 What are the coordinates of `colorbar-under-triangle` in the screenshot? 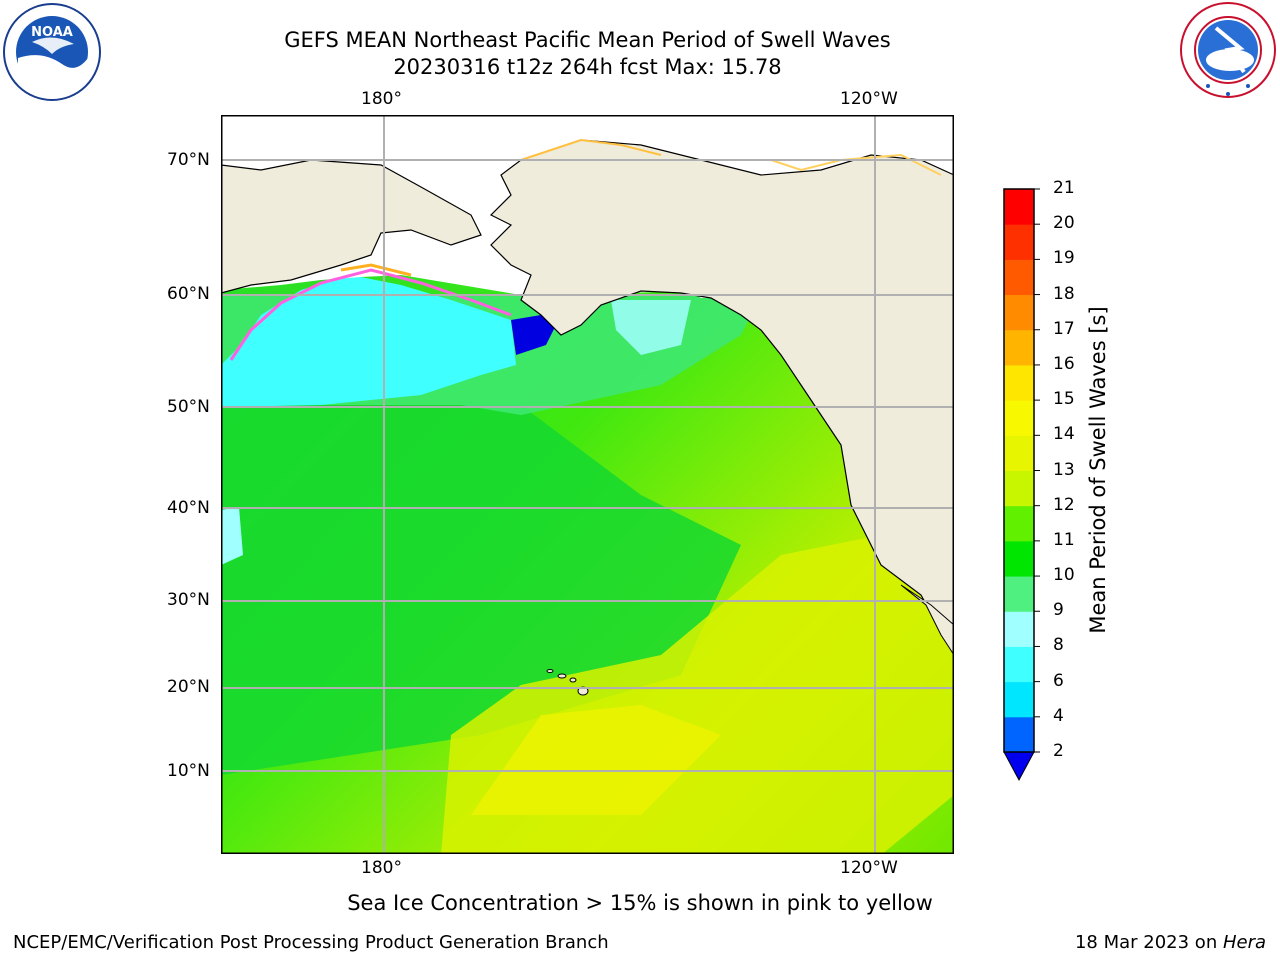 It's located at (1019, 766).